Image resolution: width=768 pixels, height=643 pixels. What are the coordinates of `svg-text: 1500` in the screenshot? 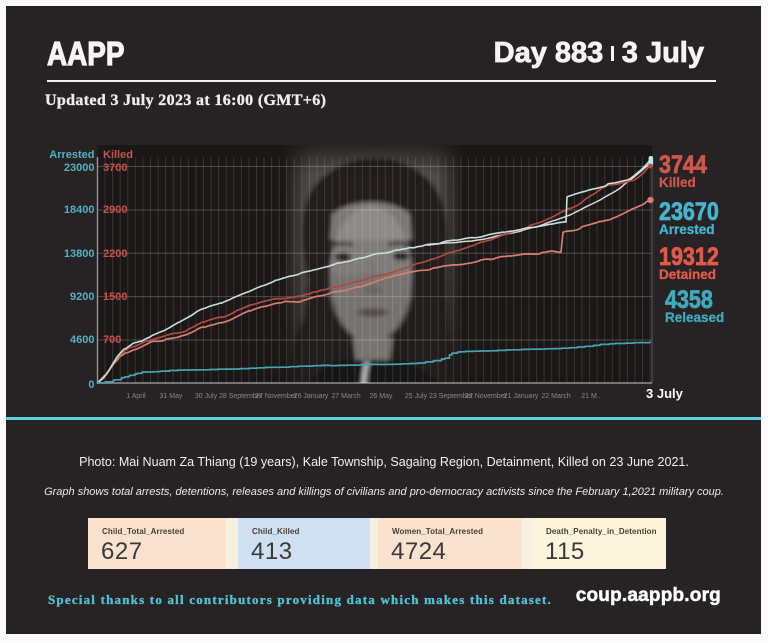 It's located at (115, 297).